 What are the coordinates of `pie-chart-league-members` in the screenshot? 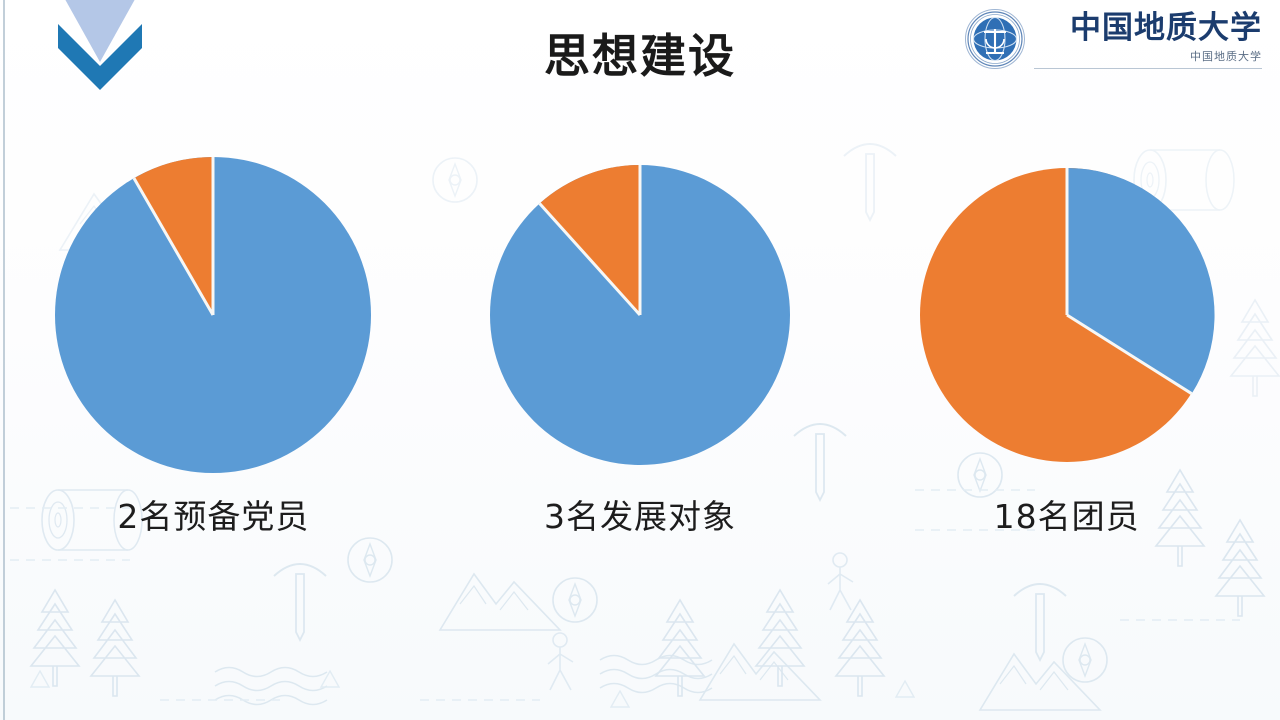 It's located at (1067, 315).